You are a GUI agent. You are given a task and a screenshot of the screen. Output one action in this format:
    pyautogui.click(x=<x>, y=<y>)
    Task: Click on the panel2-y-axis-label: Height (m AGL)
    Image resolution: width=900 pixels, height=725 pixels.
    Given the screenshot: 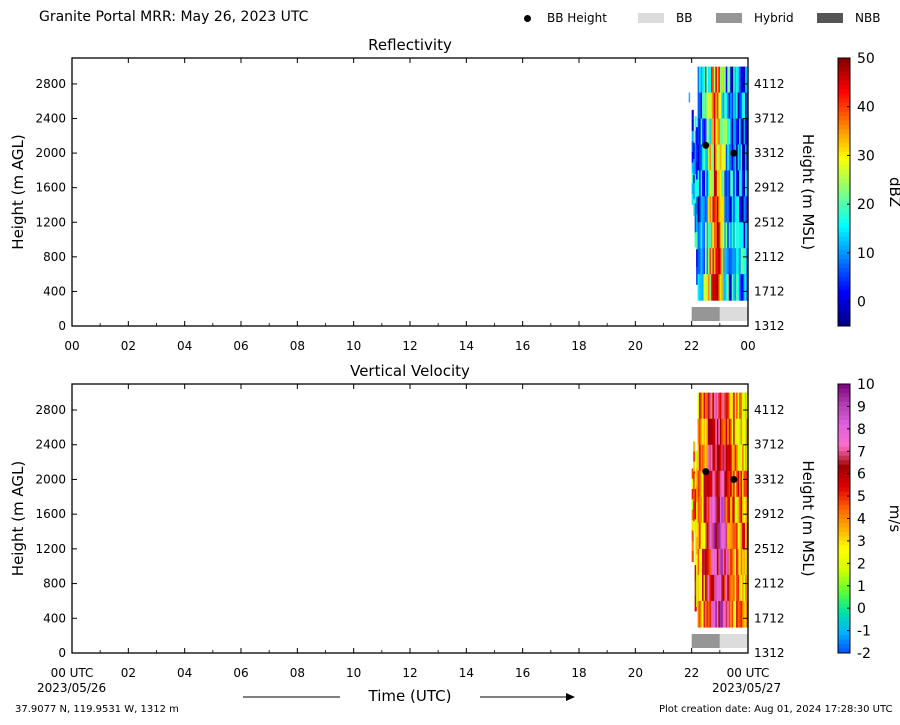 What is the action you would take?
    pyautogui.click(x=18, y=518)
    